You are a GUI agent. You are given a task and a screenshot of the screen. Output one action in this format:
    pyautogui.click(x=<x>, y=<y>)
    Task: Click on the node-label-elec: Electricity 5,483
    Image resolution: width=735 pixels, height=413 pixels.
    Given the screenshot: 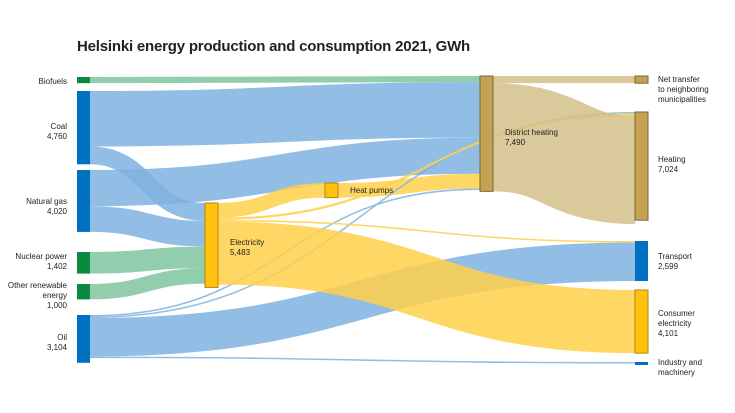 What is the action you would take?
    pyautogui.click(x=247, y=248)
    